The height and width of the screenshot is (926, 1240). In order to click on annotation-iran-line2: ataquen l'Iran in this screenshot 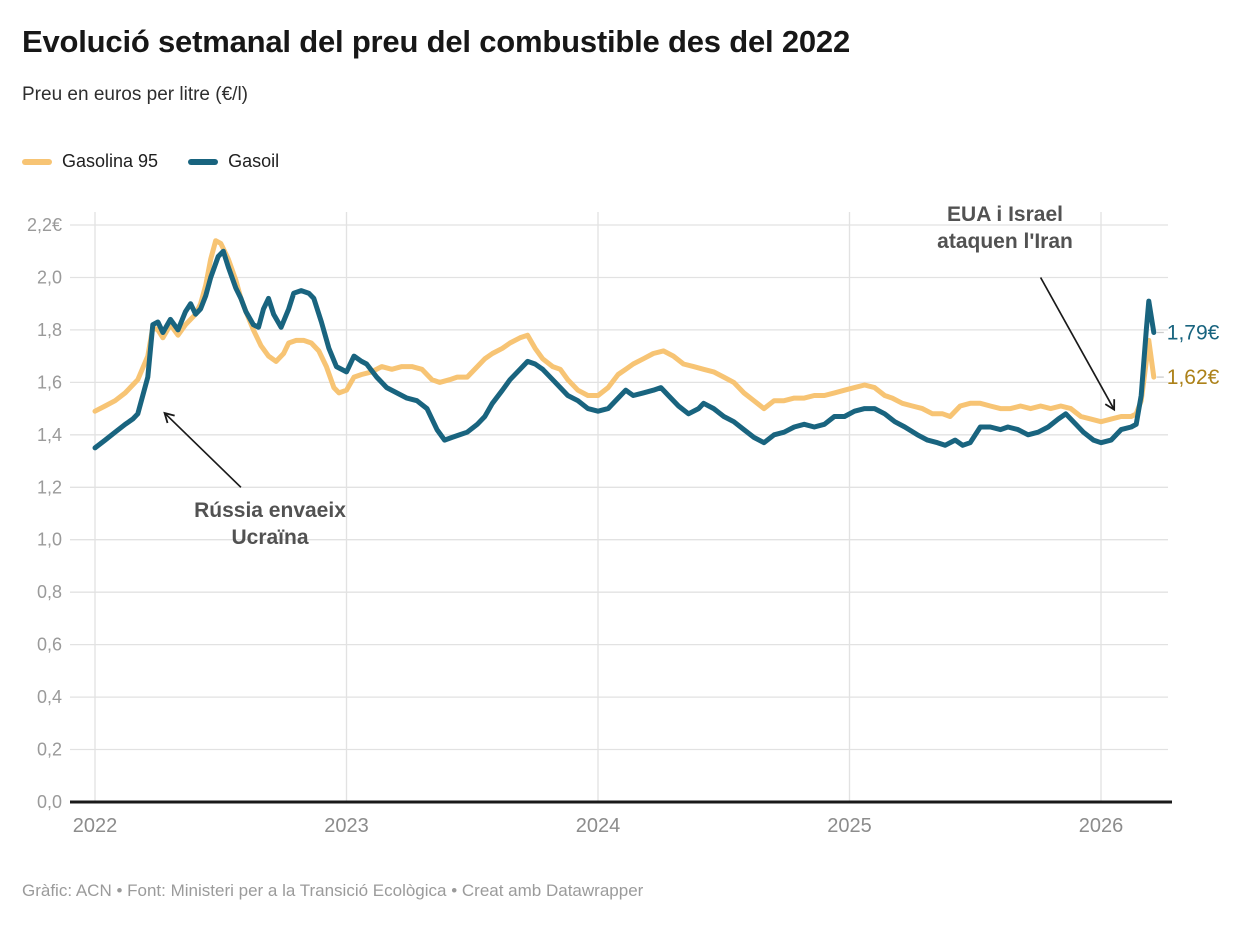, I will do `click(1005, 241)`.